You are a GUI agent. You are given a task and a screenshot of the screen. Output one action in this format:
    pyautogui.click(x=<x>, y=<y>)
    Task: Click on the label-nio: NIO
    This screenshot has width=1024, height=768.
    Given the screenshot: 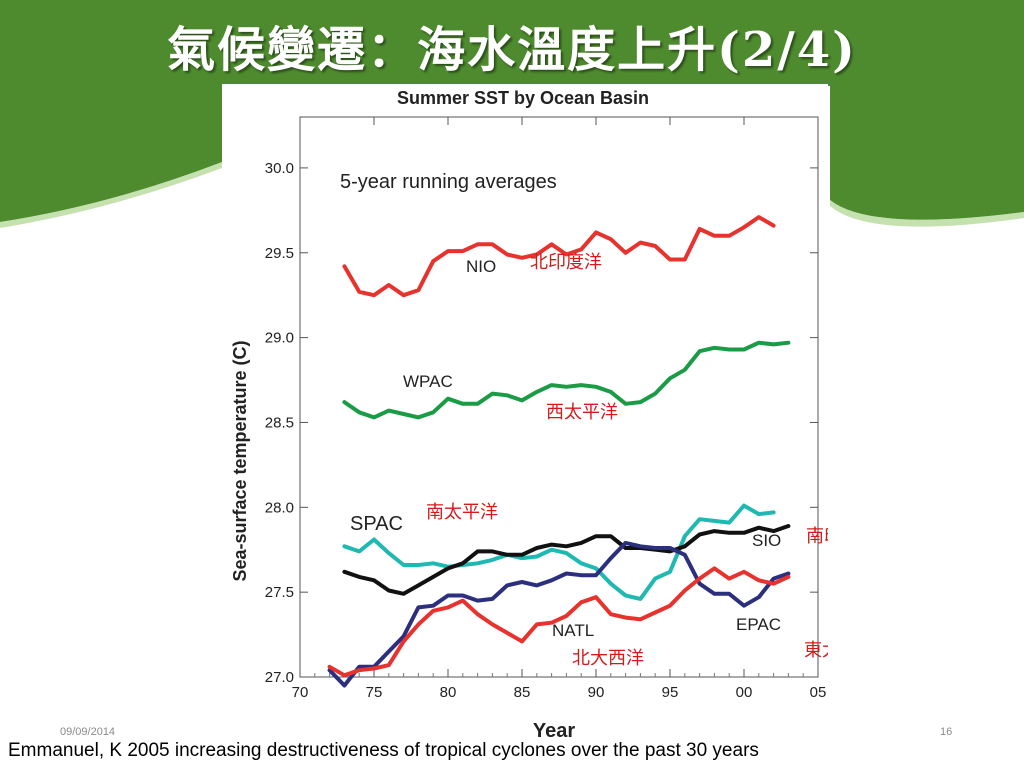 What is the action you would take?
    pyautogui.click(x=481, y=266)
    